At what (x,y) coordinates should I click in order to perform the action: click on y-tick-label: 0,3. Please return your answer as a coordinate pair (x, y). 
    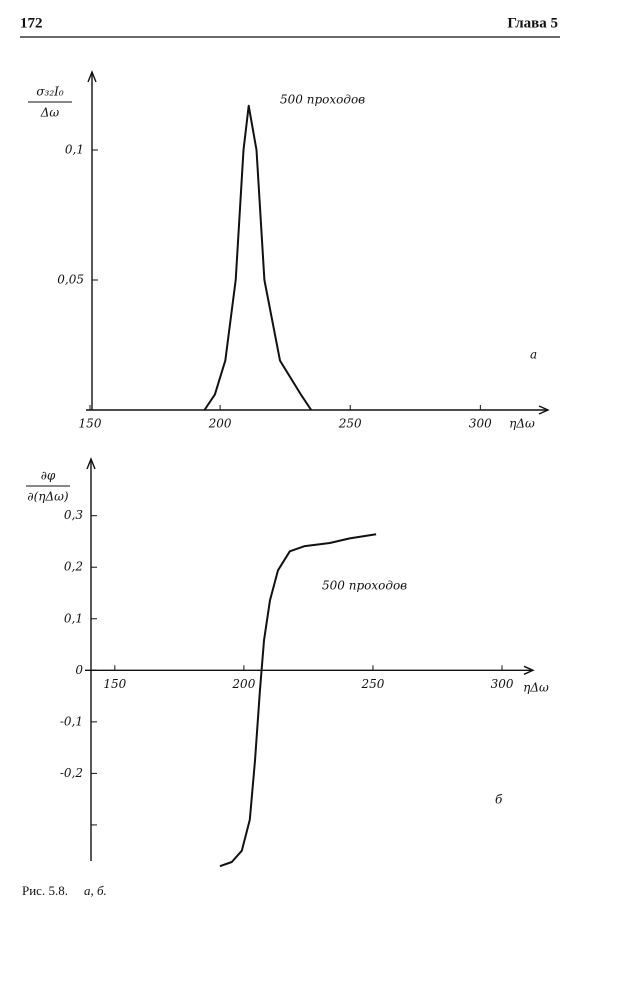
    Looking at the image, I should click on (73, 515).